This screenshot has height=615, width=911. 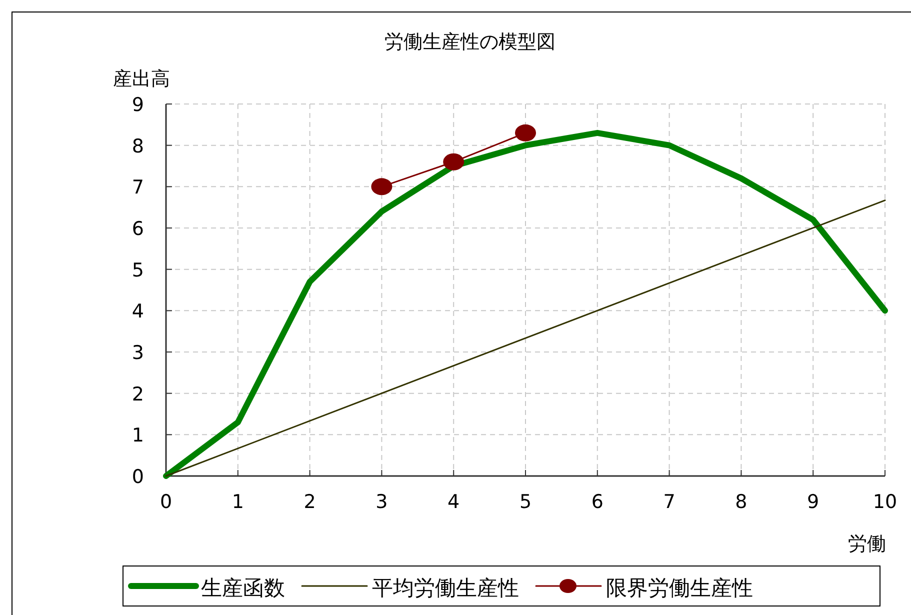 I want to click on y-tick-label: 8, so click(x=138, y=146).